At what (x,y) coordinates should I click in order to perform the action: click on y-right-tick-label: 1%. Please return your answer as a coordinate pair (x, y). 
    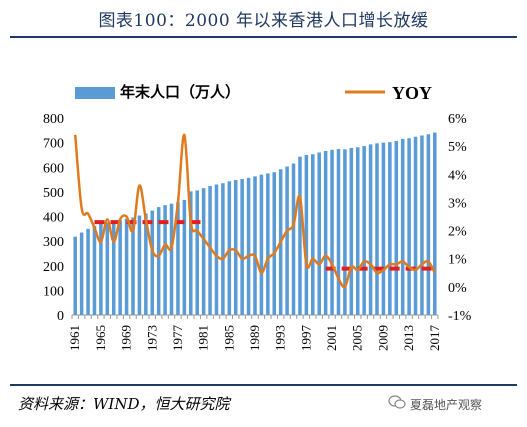
    Looking at the image, I should click on (457, 260).